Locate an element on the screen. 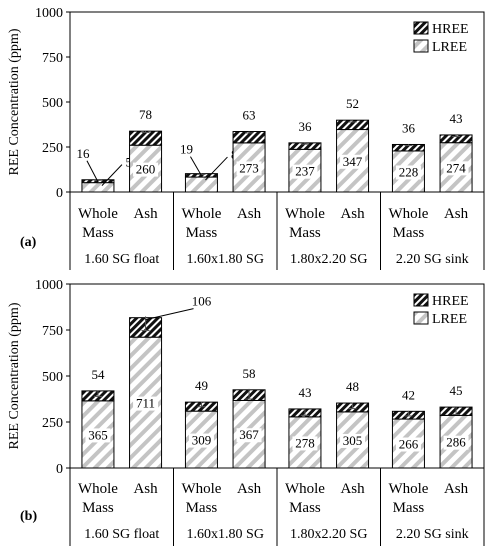 The height and width of the screenshot is (550, 502). data-label-hree: 58 is located at coordinates (249, 373).